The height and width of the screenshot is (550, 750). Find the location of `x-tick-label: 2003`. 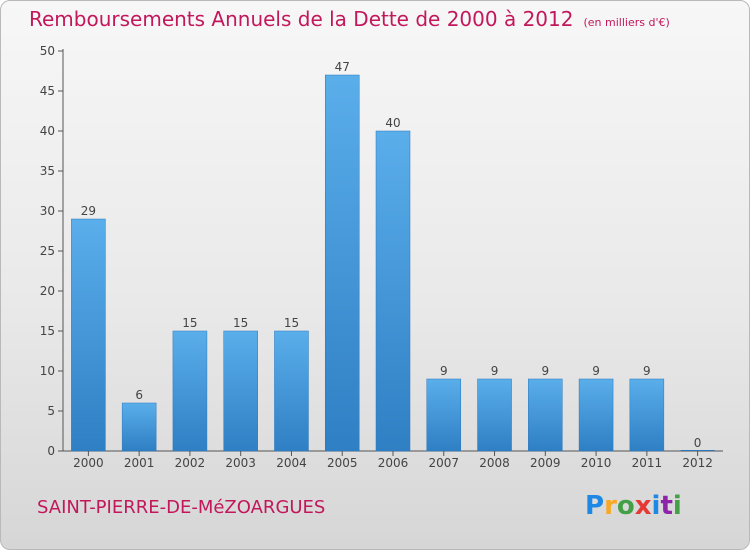

x-tick-label: 2003 is located at coordinates (240, 463).